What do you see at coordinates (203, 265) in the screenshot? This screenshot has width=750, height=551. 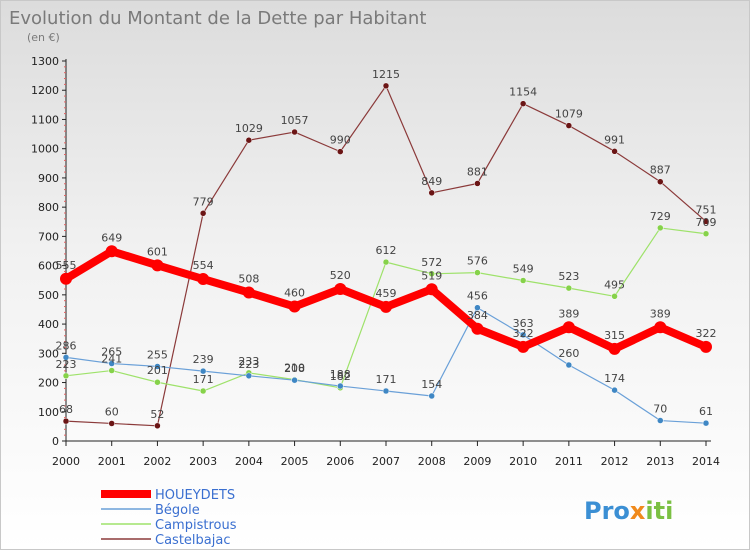 I see `data-label-houeydets: 554` at bounding box center [203, 265].